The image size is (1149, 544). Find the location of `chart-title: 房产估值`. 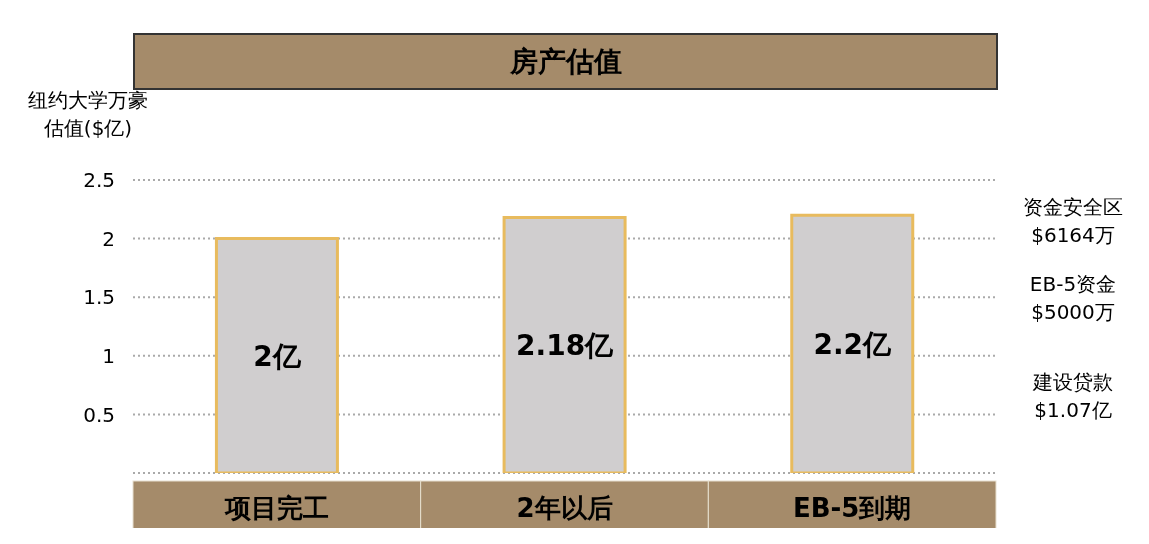

chart-title: 房产估值 is located at coordinates (565, 61).